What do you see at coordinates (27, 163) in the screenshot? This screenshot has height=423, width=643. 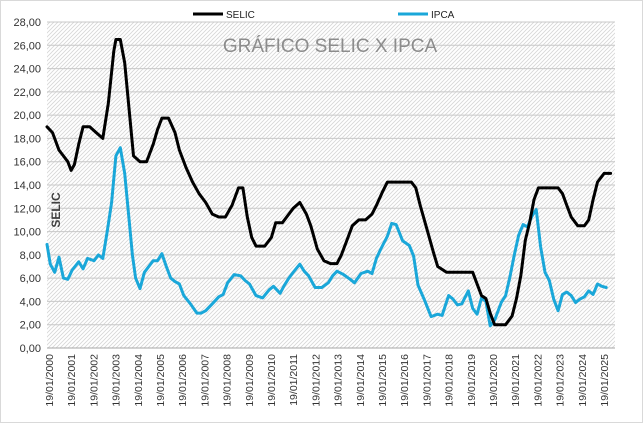 I see `y-tick-label: 16,00` at bounding box center [27, 163].